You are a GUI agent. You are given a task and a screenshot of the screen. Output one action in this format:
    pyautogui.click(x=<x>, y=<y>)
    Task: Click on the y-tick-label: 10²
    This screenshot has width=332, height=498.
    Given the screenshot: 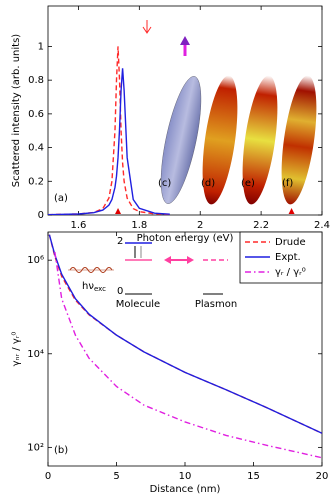 What is the action you would take?
    pyautogui.click(x=35, y=447)
    